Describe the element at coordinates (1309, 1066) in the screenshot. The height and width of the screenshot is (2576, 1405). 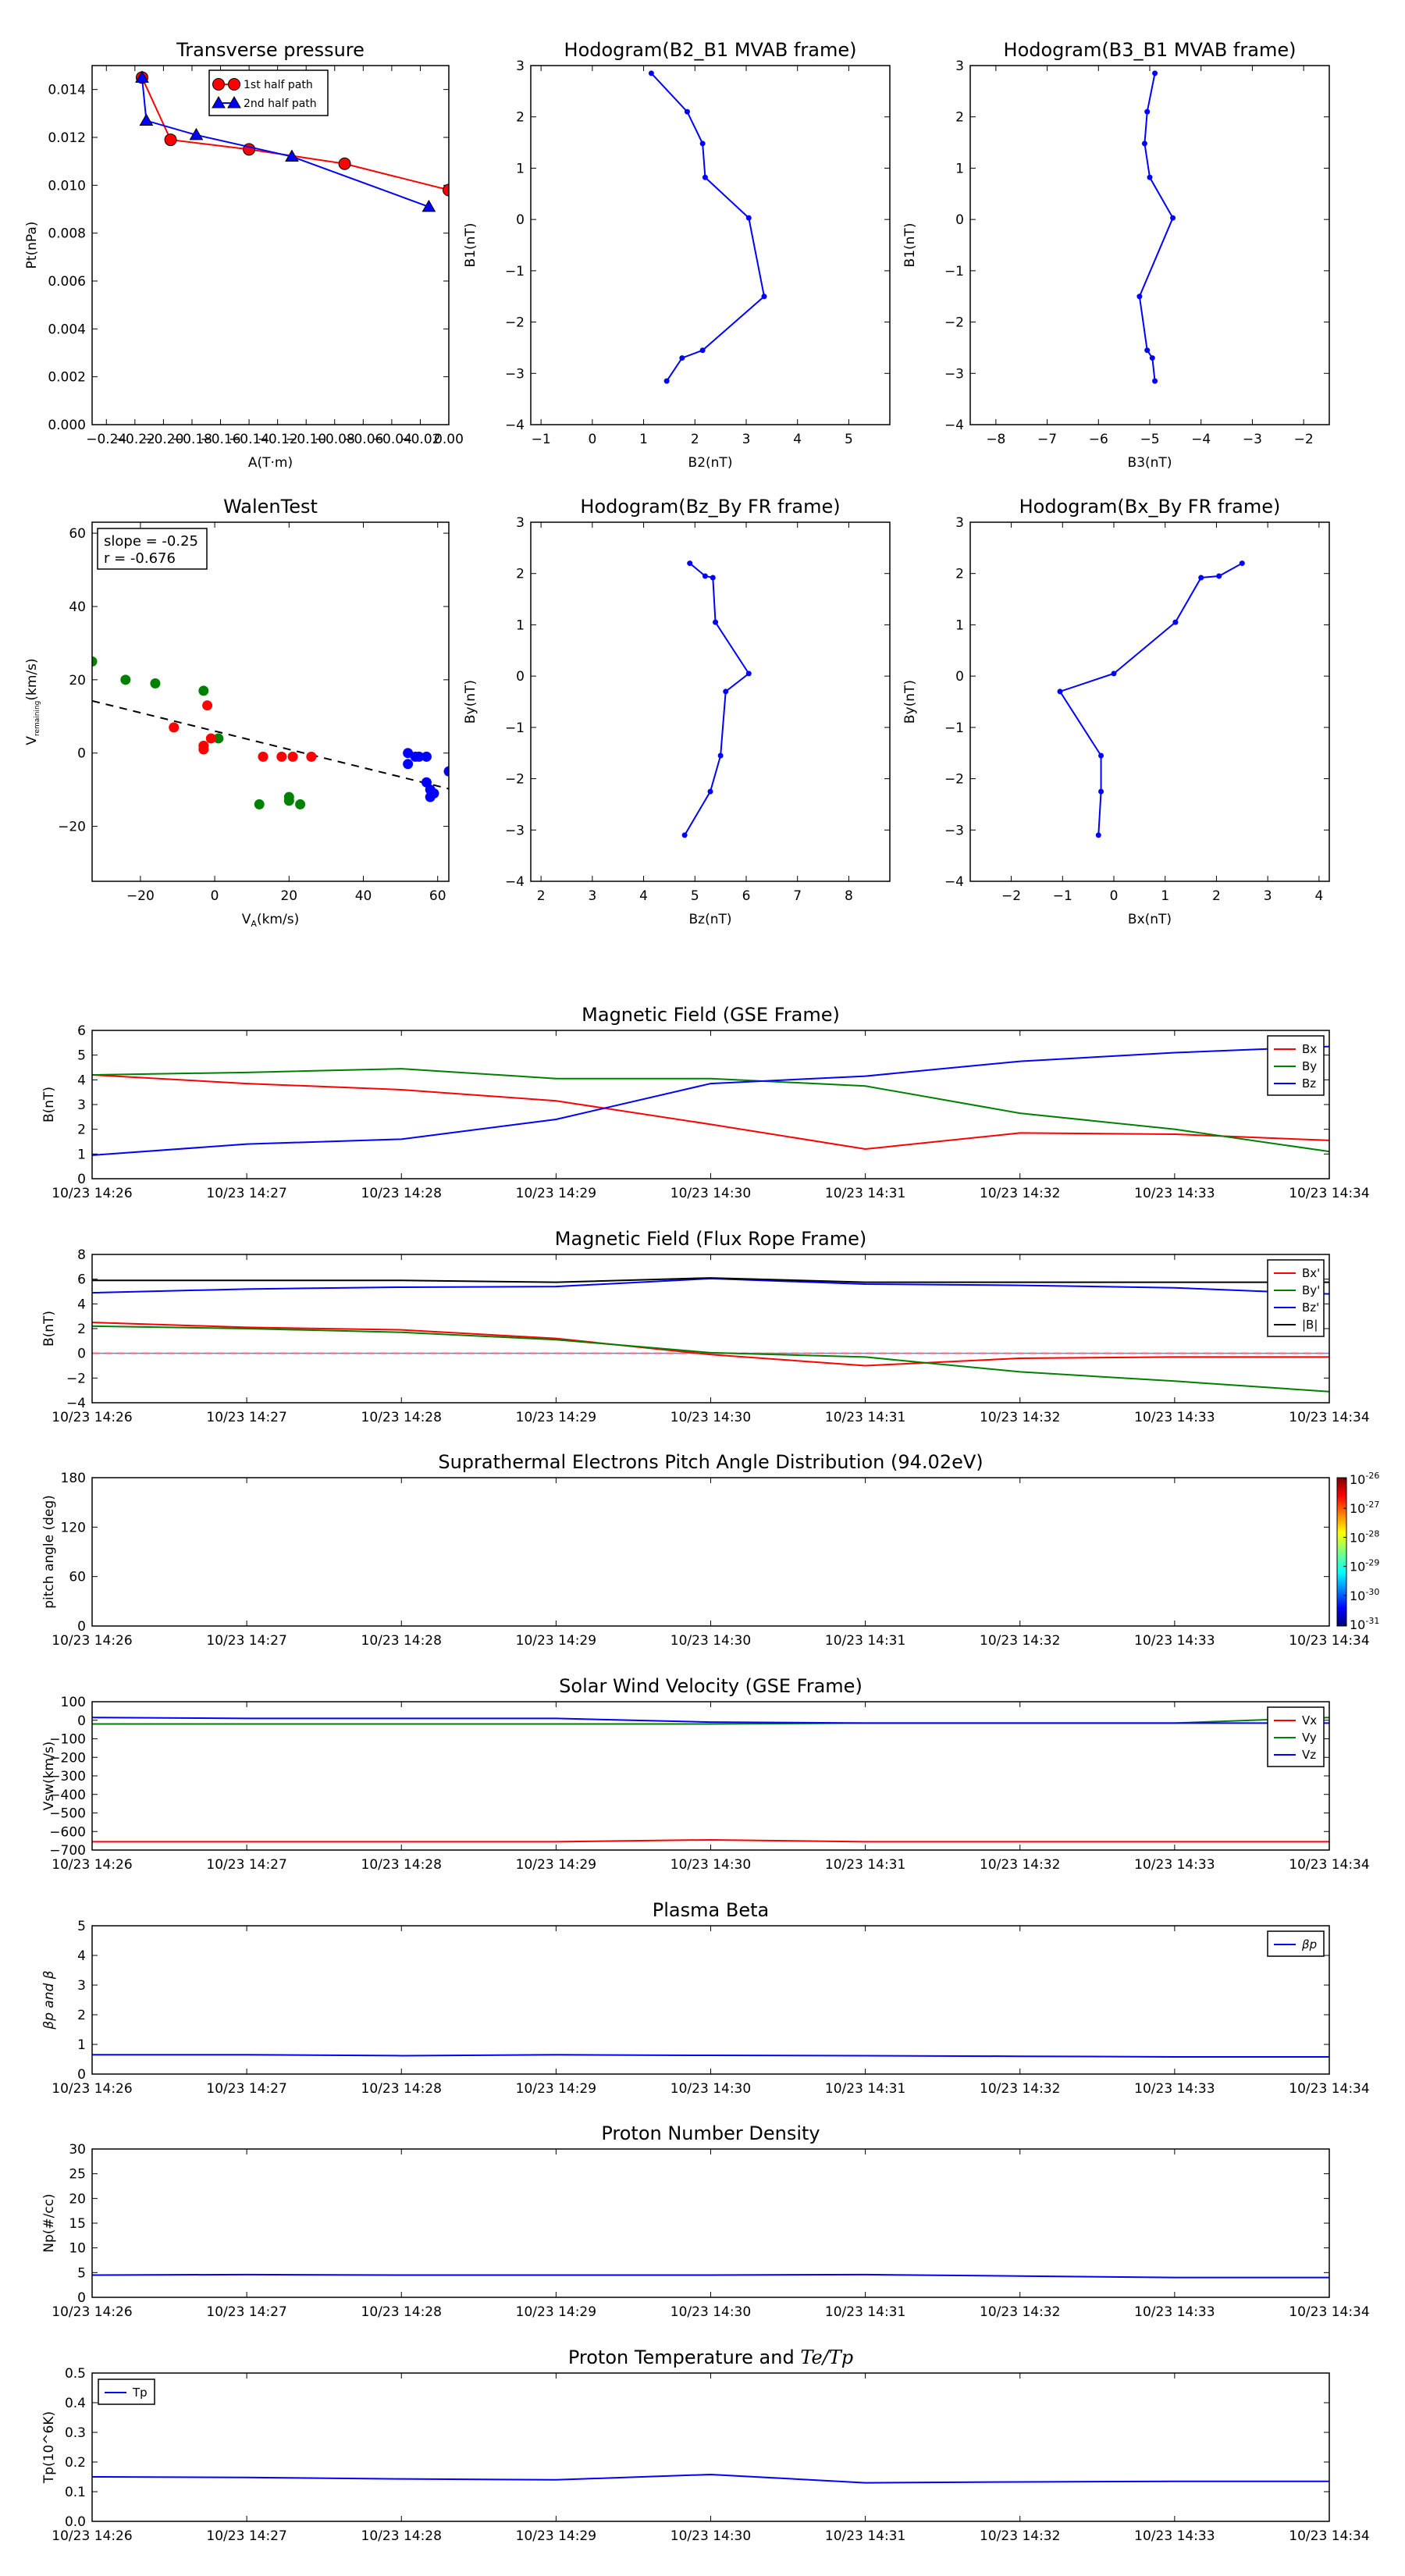
I see `legend-label: By` at that location.